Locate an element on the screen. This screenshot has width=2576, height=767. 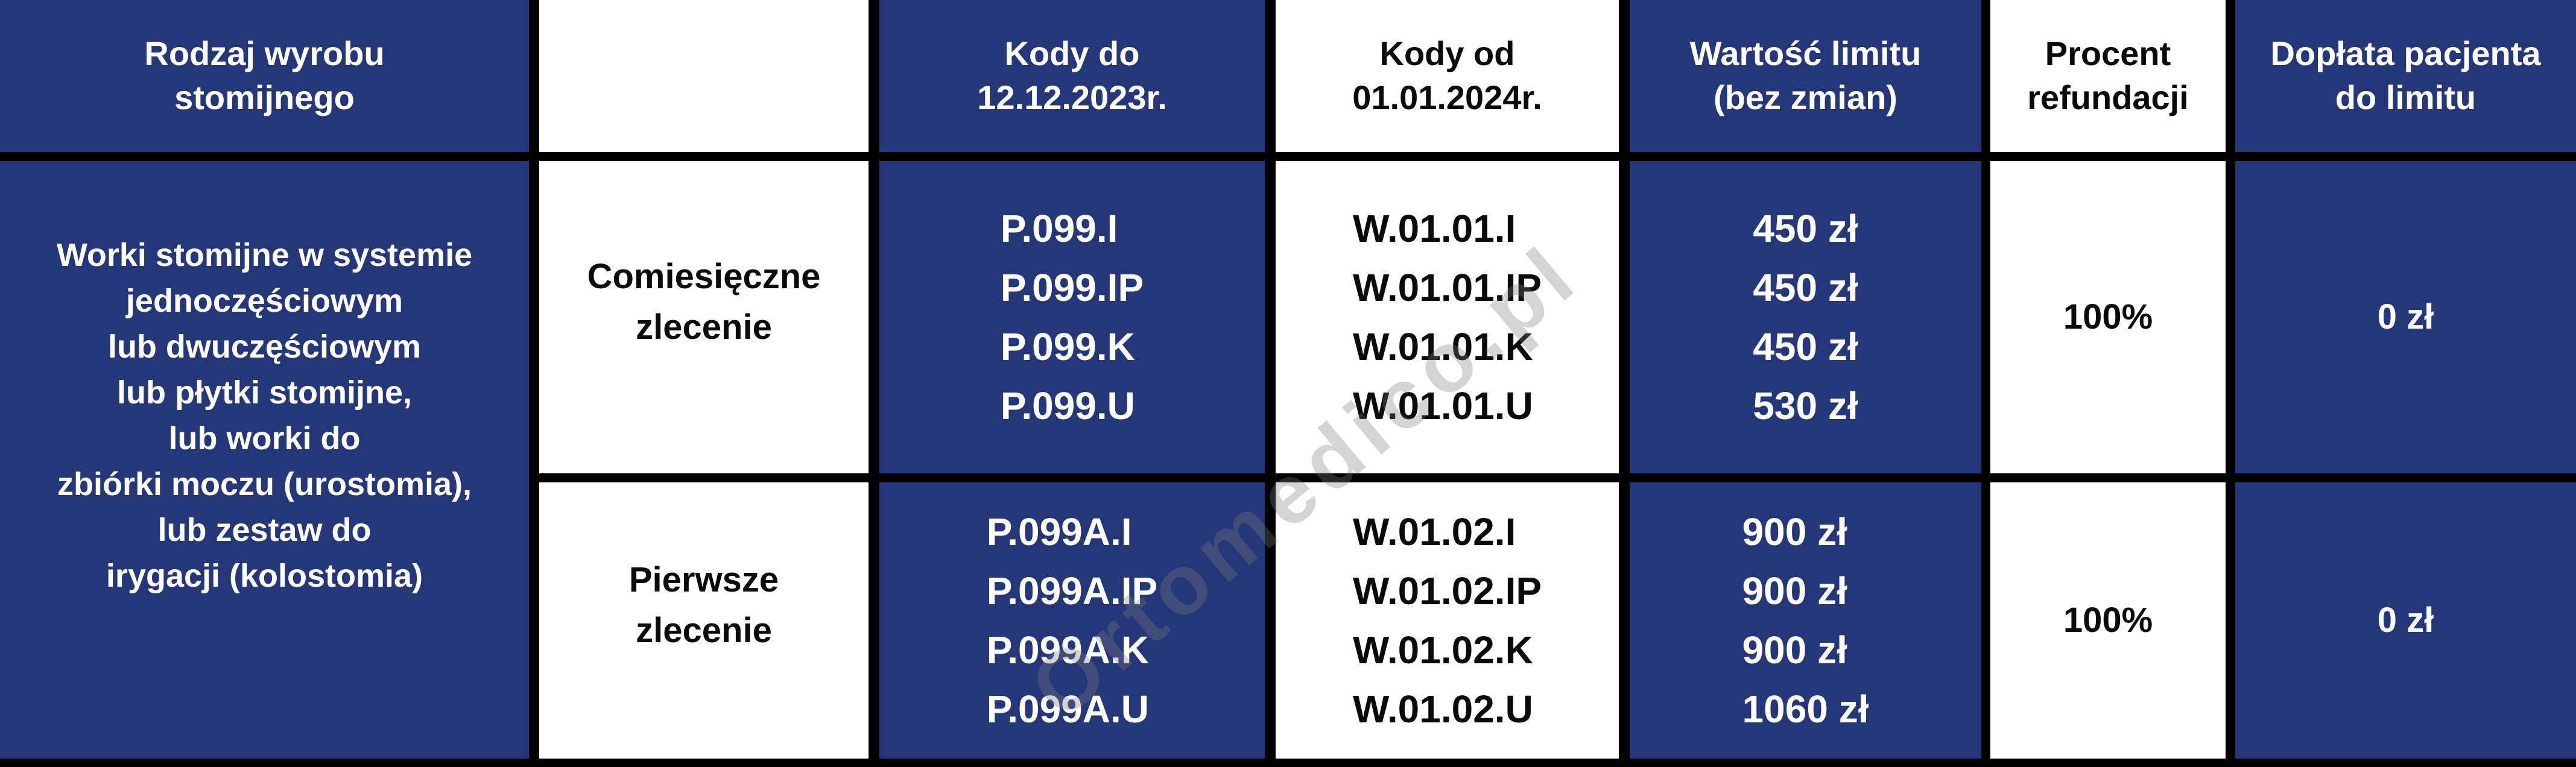
row2-limit-values-text: 900 zł 900 zł 900 zł 1060 zł is located at coordinates (1805, 621).